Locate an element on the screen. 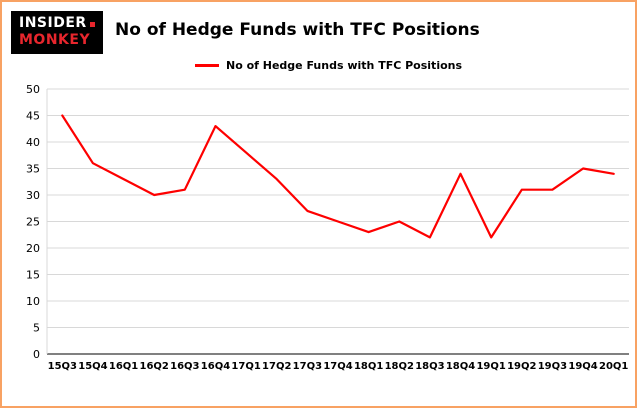 The image size is (637, 408). x-tick-label: 18Q2 is located at coordinates (399, 366).